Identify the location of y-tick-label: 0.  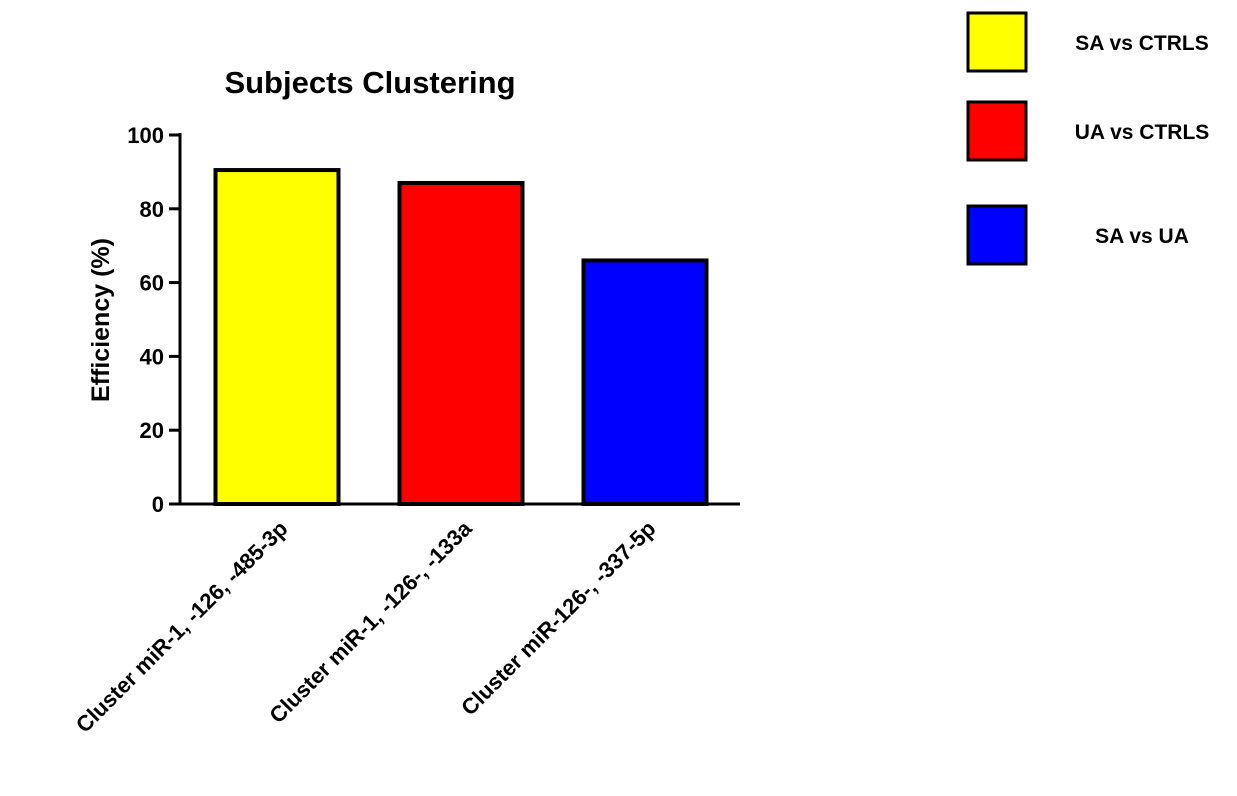
(158, 504).